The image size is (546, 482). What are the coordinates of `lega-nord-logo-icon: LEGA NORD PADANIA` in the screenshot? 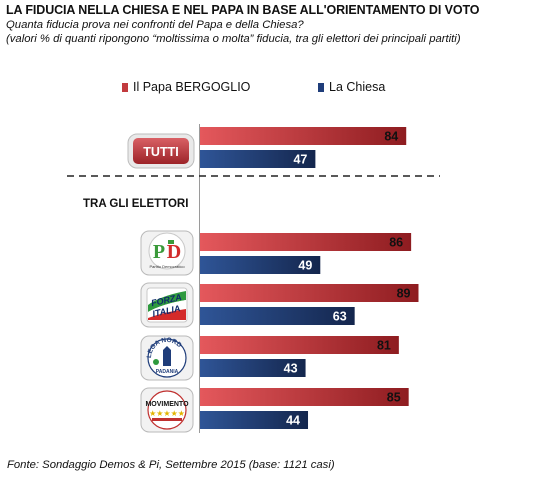 It's located at (167, 358).